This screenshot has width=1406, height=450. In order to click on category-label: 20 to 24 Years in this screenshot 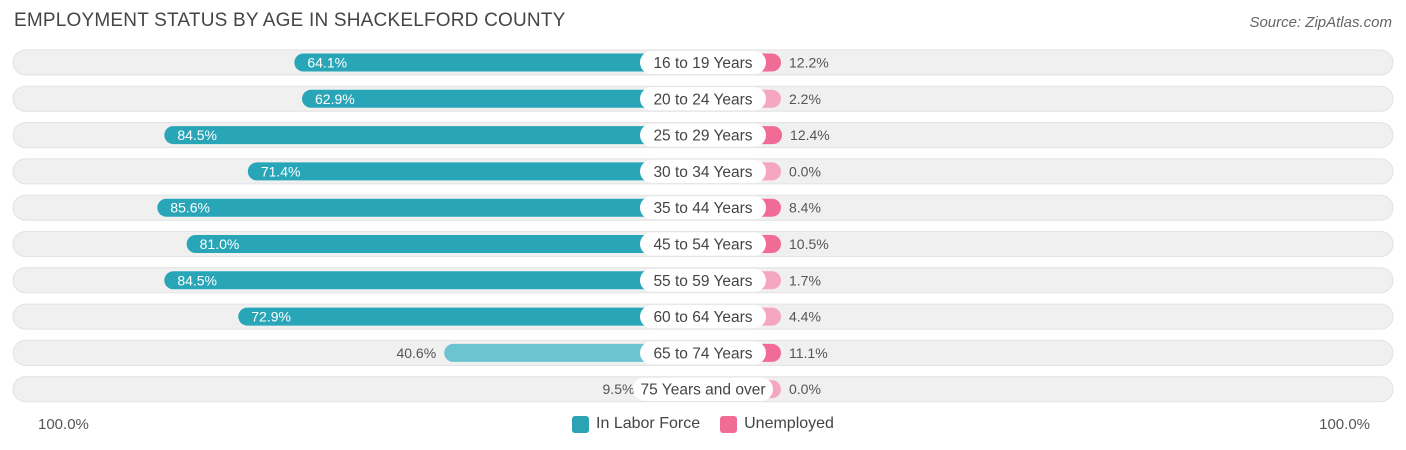, I will do `click(702, 99)`.